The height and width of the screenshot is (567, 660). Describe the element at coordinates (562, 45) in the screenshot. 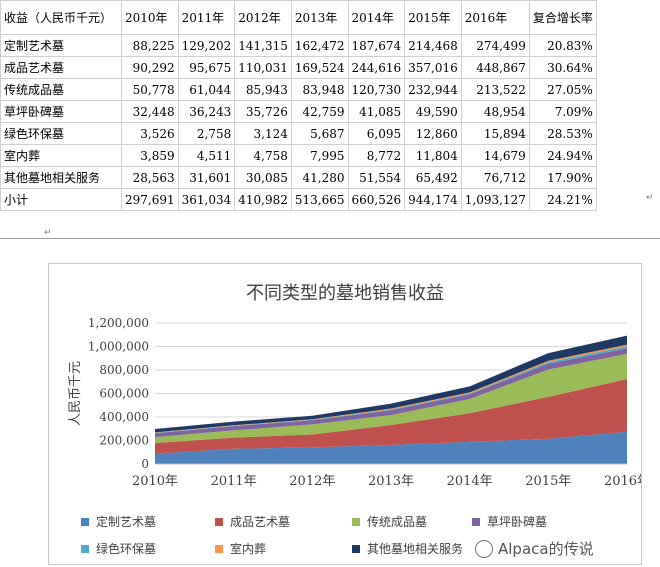

I see `cagr-cell: 20.83%` at that location.